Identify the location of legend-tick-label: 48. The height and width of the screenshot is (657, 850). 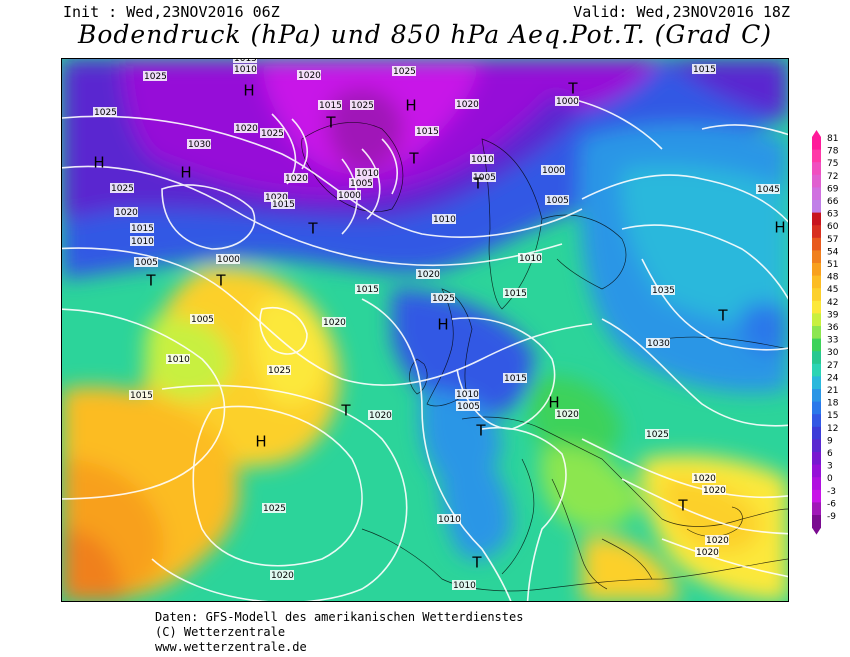
(833, 278).